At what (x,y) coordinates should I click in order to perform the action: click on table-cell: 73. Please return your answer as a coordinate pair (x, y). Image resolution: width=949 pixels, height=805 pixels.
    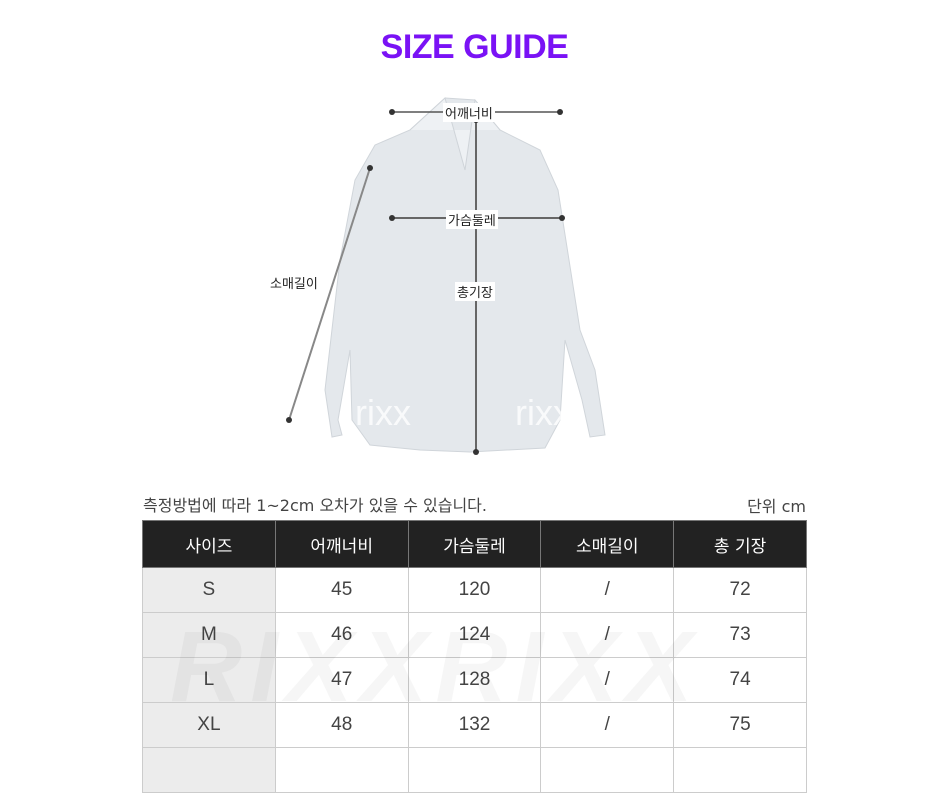
    Looking at the image, I should click on (740, 635).